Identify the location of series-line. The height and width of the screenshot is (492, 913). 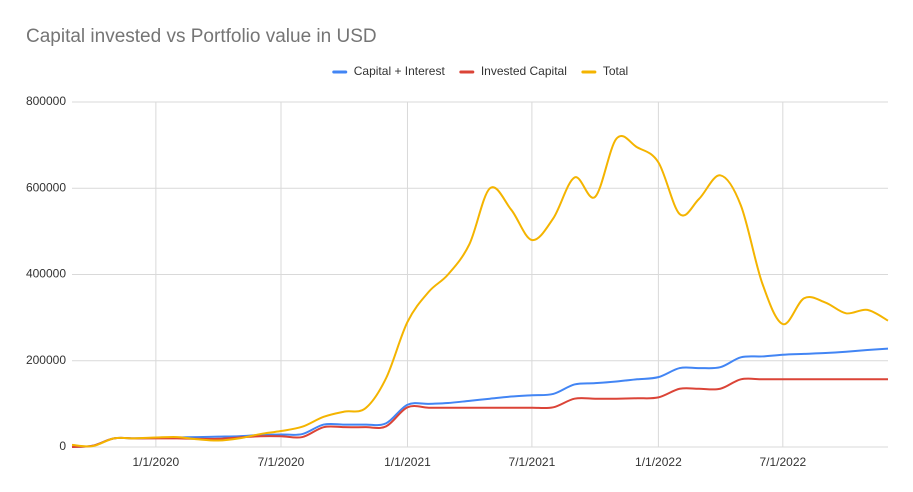
(479, 412).